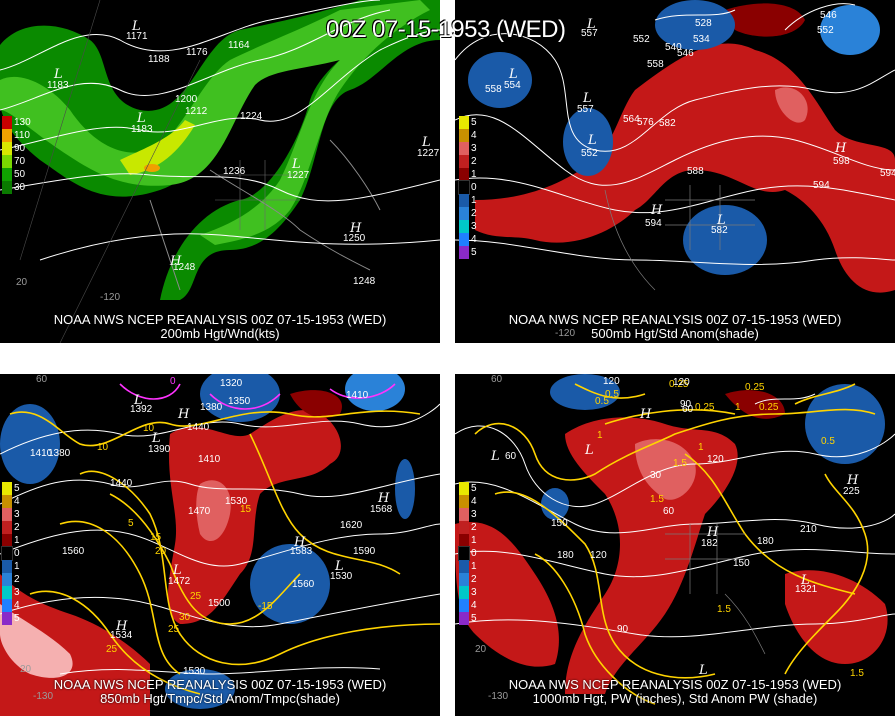  I want to click on low-value: 1227, so click(428, 153).